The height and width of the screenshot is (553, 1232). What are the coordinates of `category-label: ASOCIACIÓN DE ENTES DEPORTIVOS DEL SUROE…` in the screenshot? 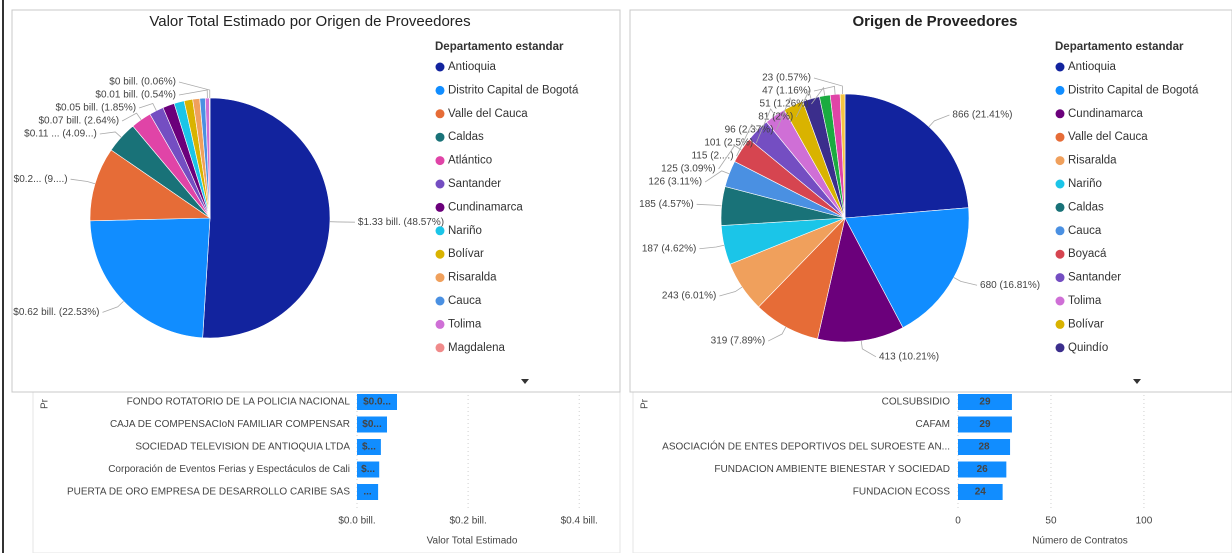 It's located at (806, 446).